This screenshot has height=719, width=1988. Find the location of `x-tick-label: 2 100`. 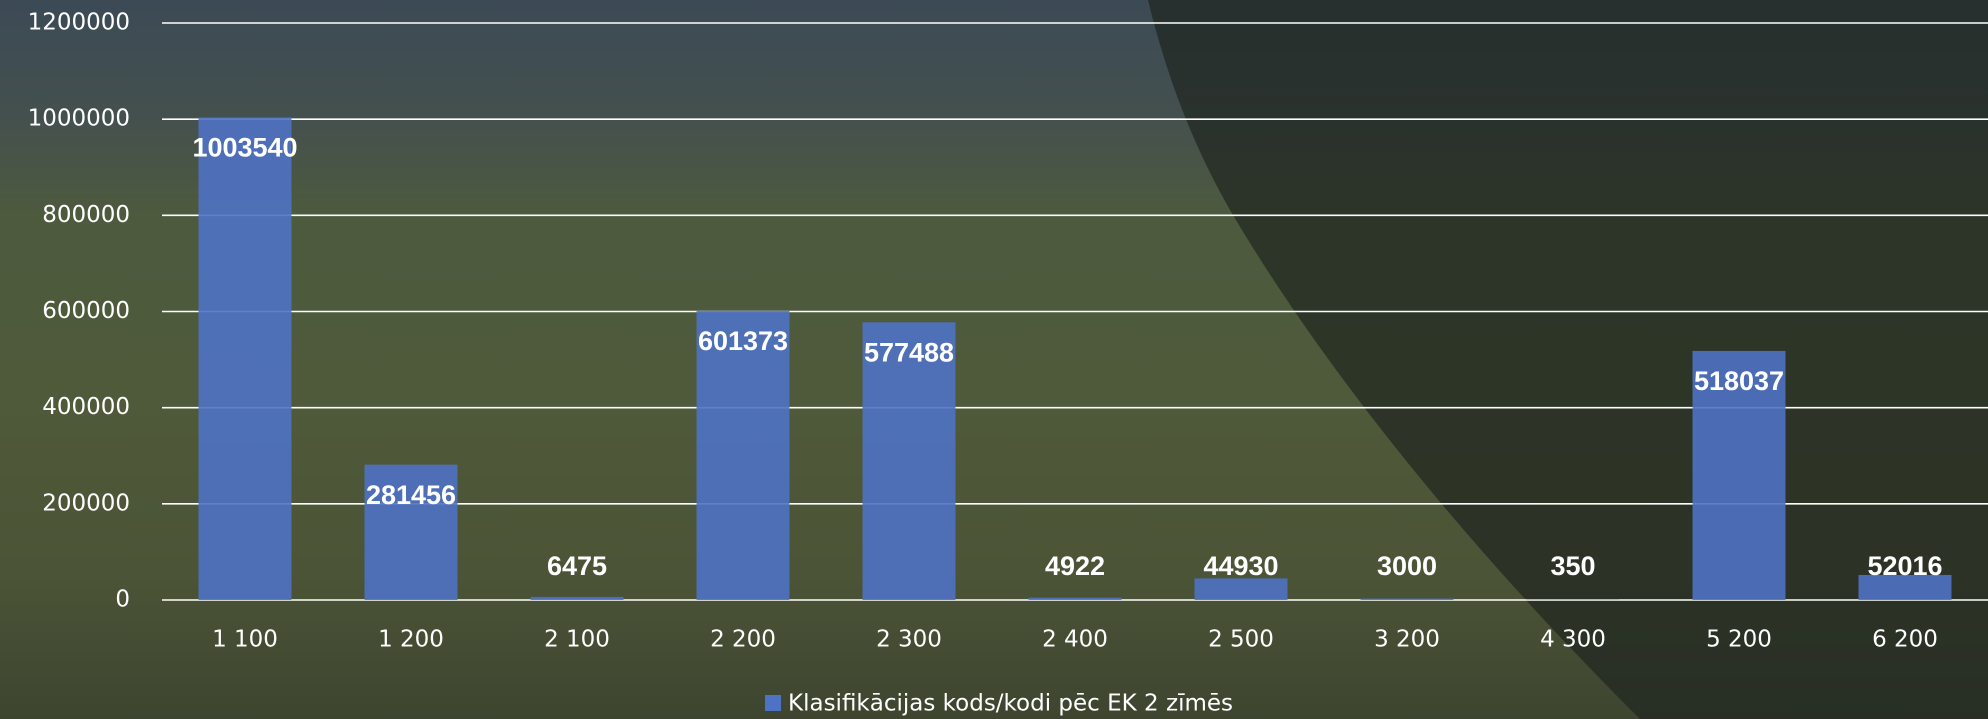

x-tick-label: 2 100 is located at coordinates (577, 640).